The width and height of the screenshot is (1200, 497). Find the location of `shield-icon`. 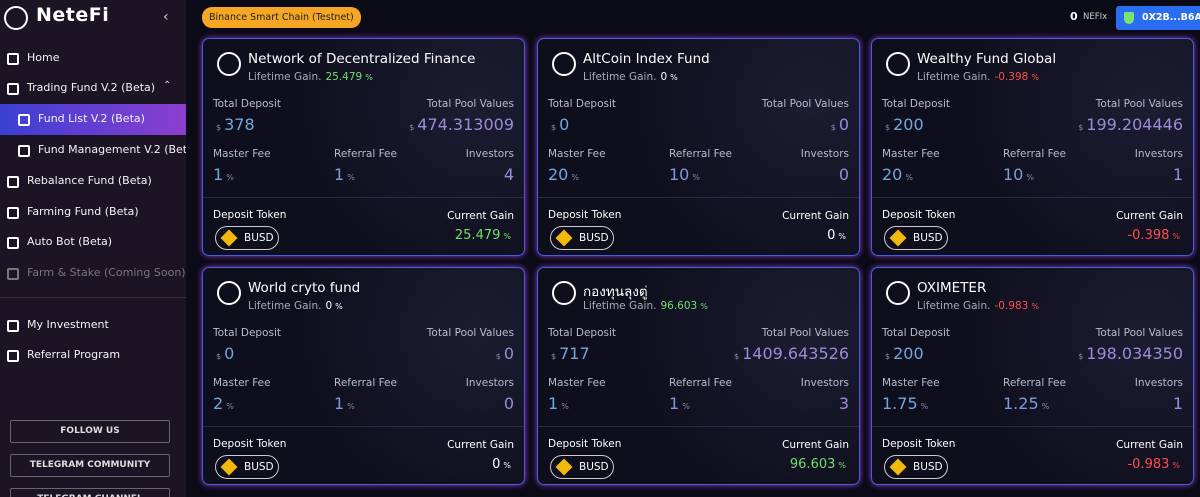

shield-icon is located at coordinates (1129, 18).